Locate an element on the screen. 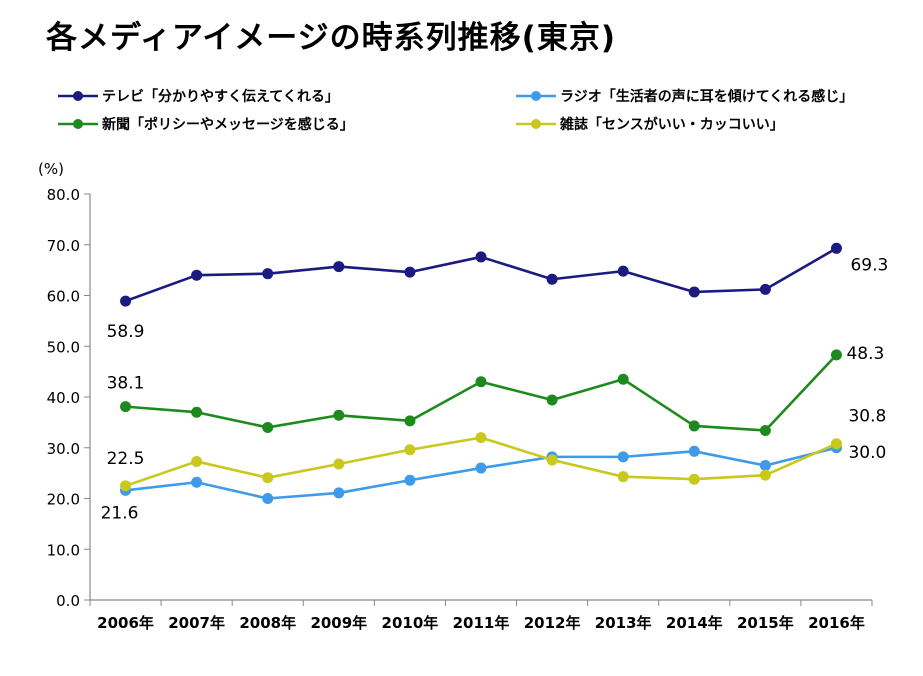 This screenshot has width=923, height=676. x-tick-label: 2014年 is located at coordinates (694, 623).